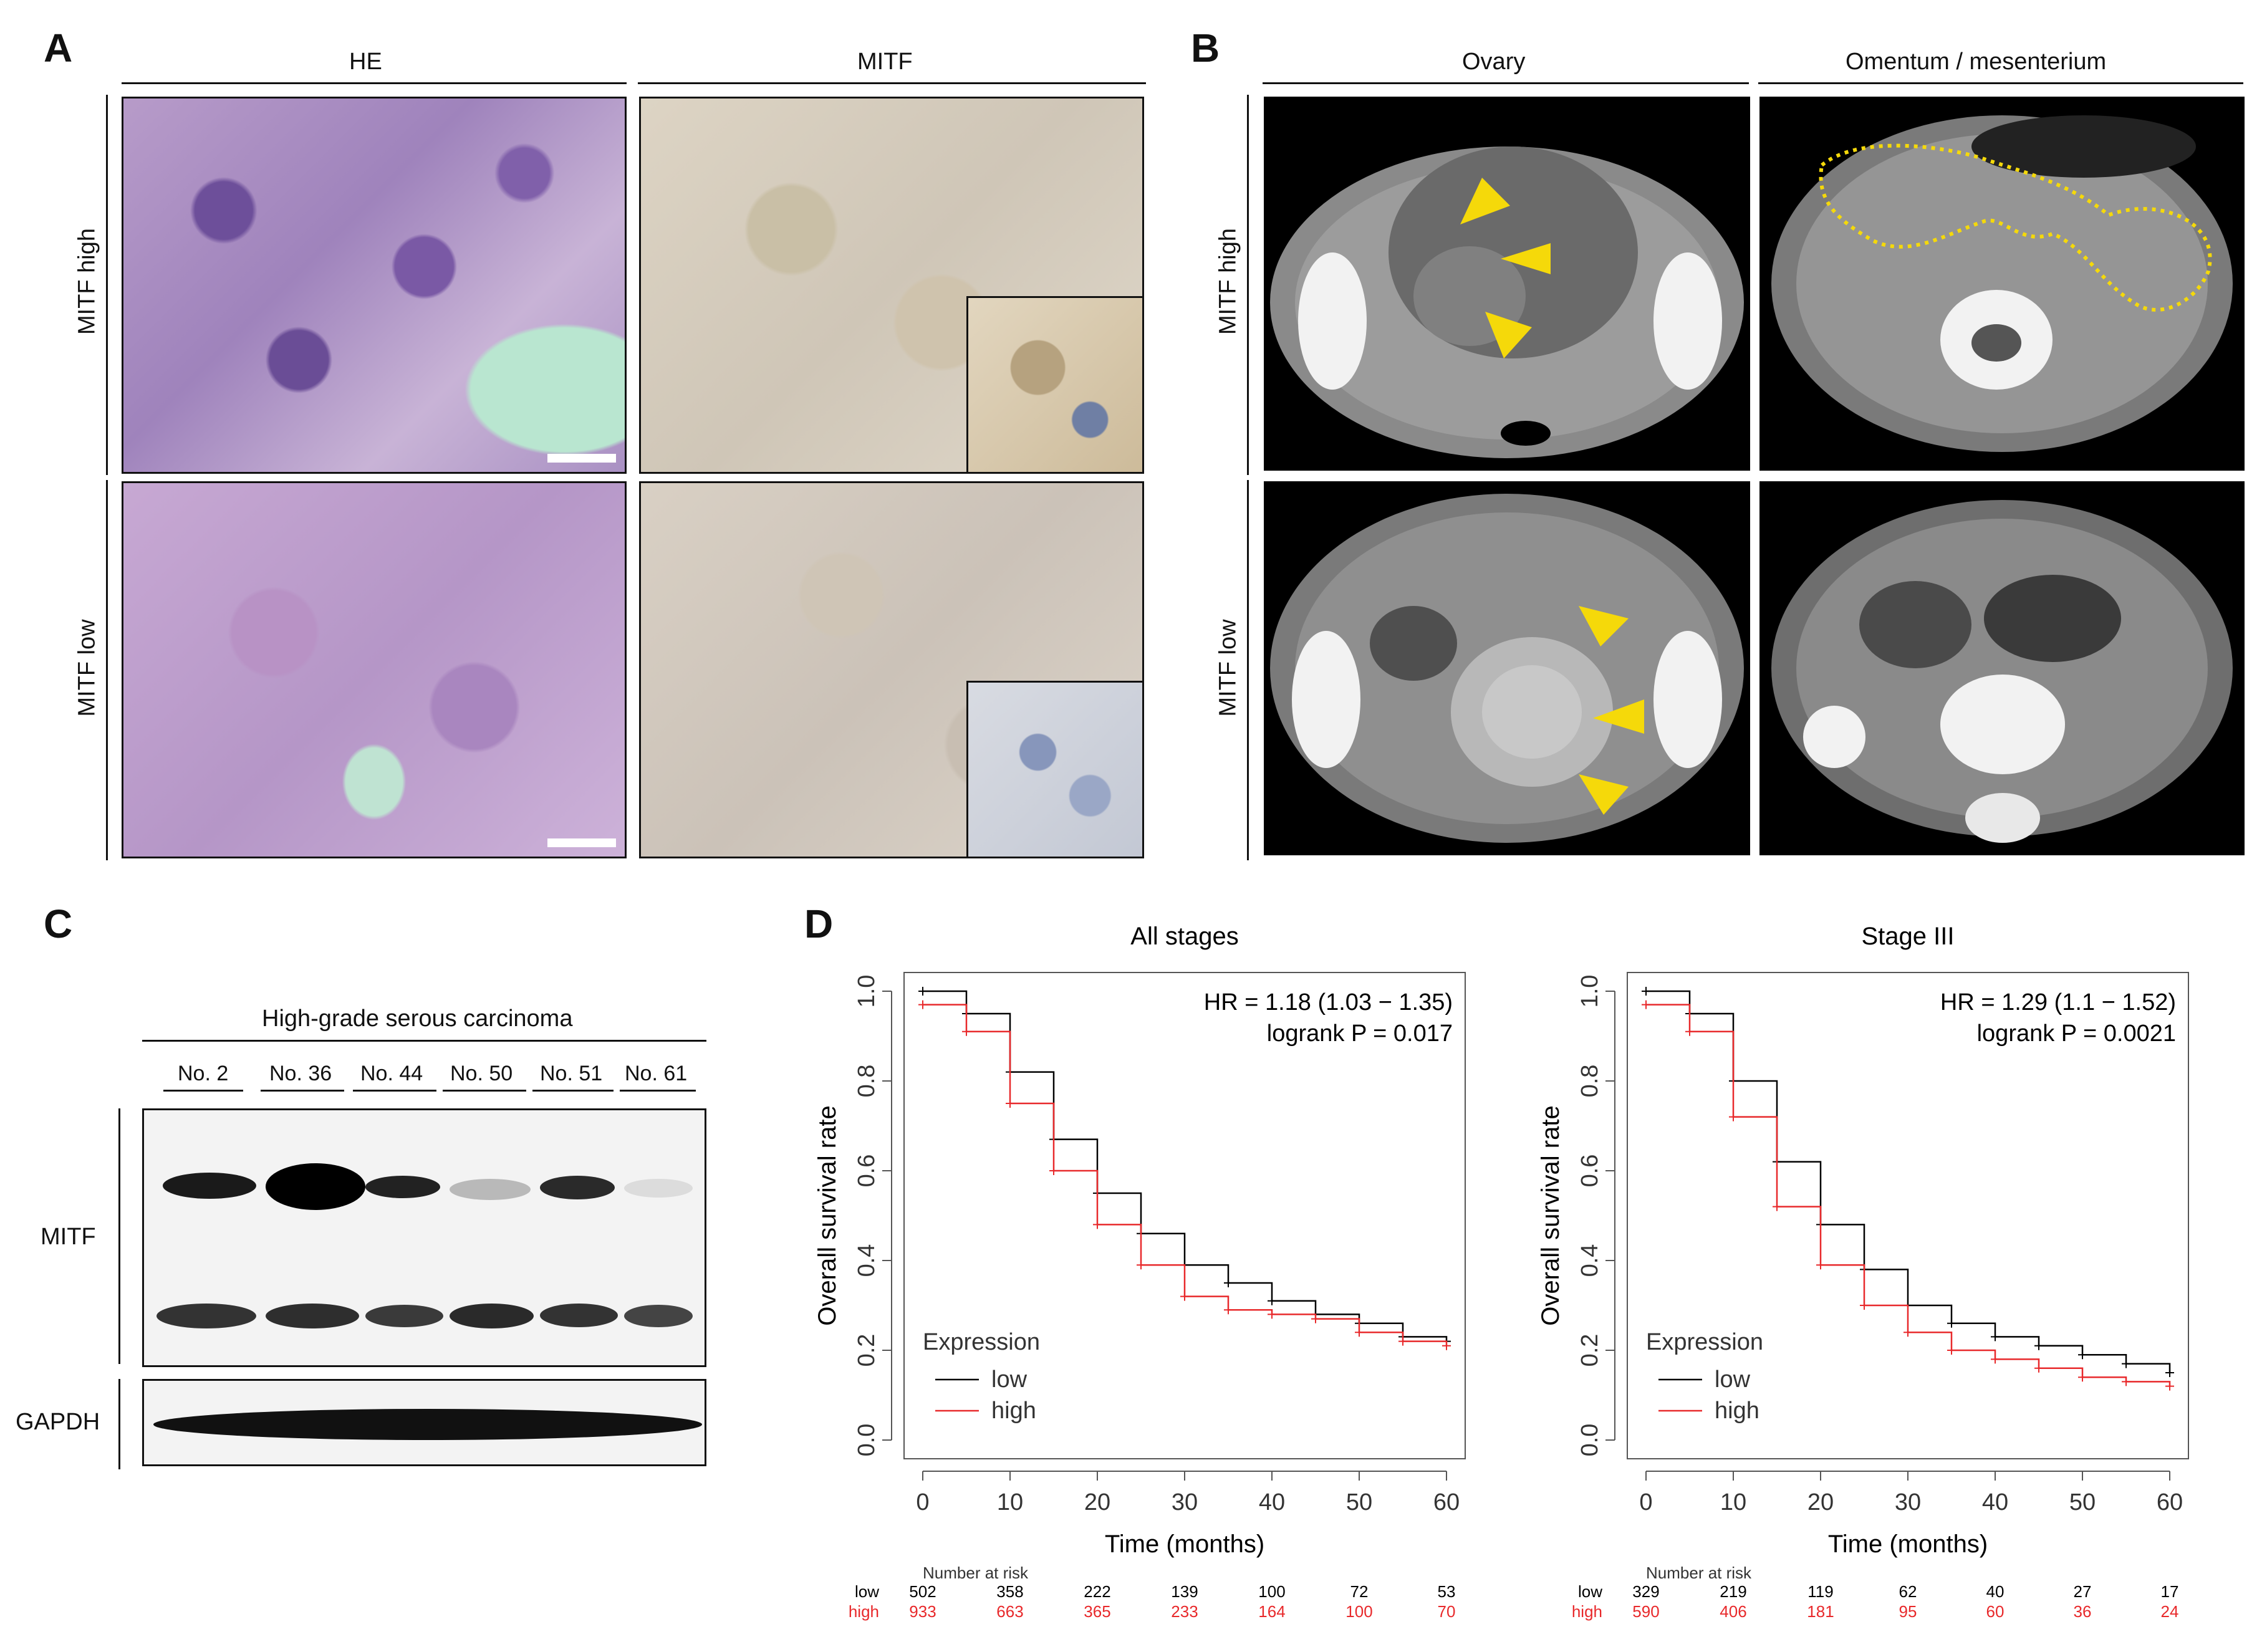  Describe the element at coordinates (424, 1041) in the screenshot. I see `blot-header-line` at that location.